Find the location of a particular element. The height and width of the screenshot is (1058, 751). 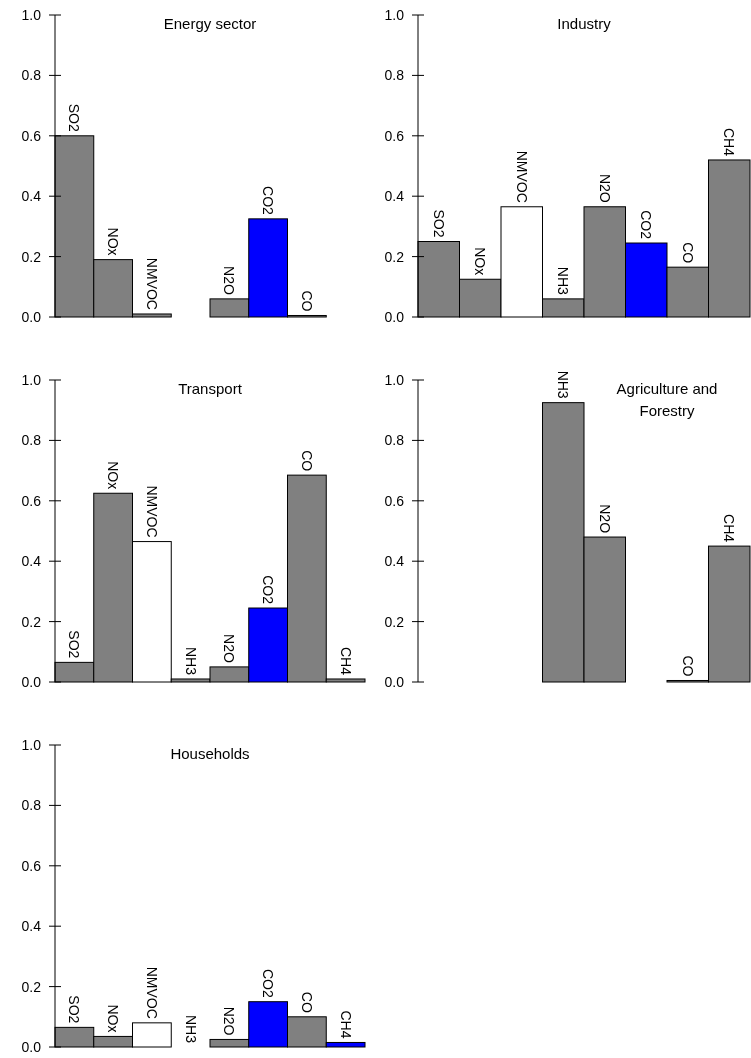

chart-title: Energy sector is located at coordinates (210, 23).